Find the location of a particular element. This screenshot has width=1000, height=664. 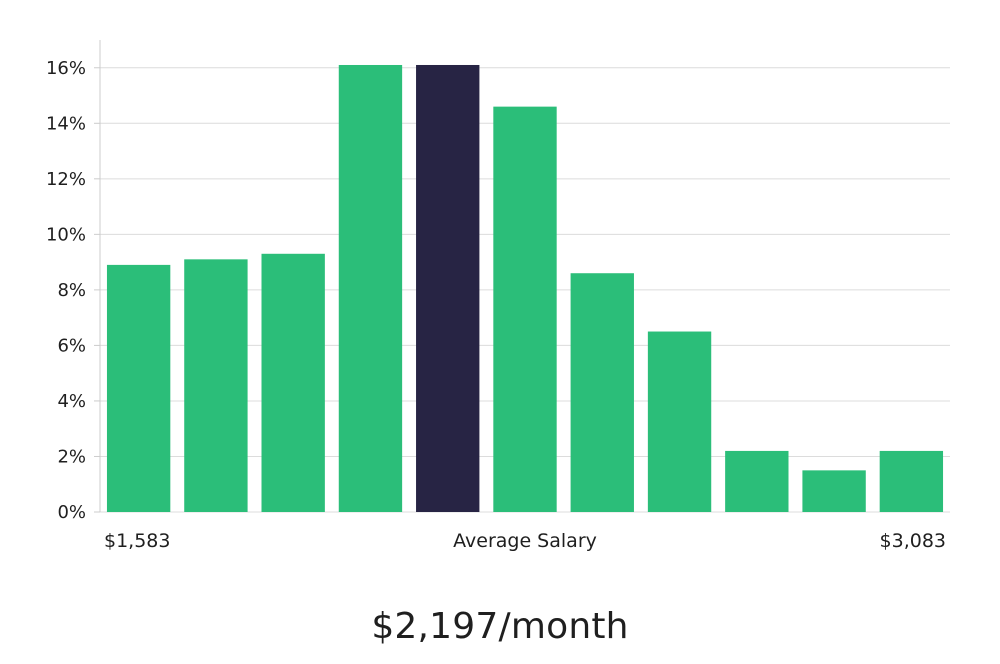

x-label-average: Average Salary is located at coordinates (525, 541).